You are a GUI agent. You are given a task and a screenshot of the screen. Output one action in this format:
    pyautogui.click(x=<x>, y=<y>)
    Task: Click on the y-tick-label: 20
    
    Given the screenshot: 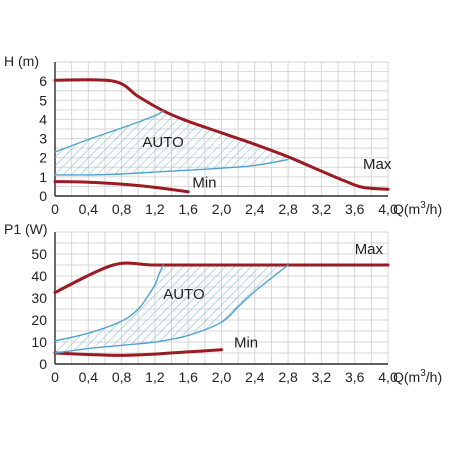 What is the action you would take?
    pyautogui.click(x=39, y=320)
    